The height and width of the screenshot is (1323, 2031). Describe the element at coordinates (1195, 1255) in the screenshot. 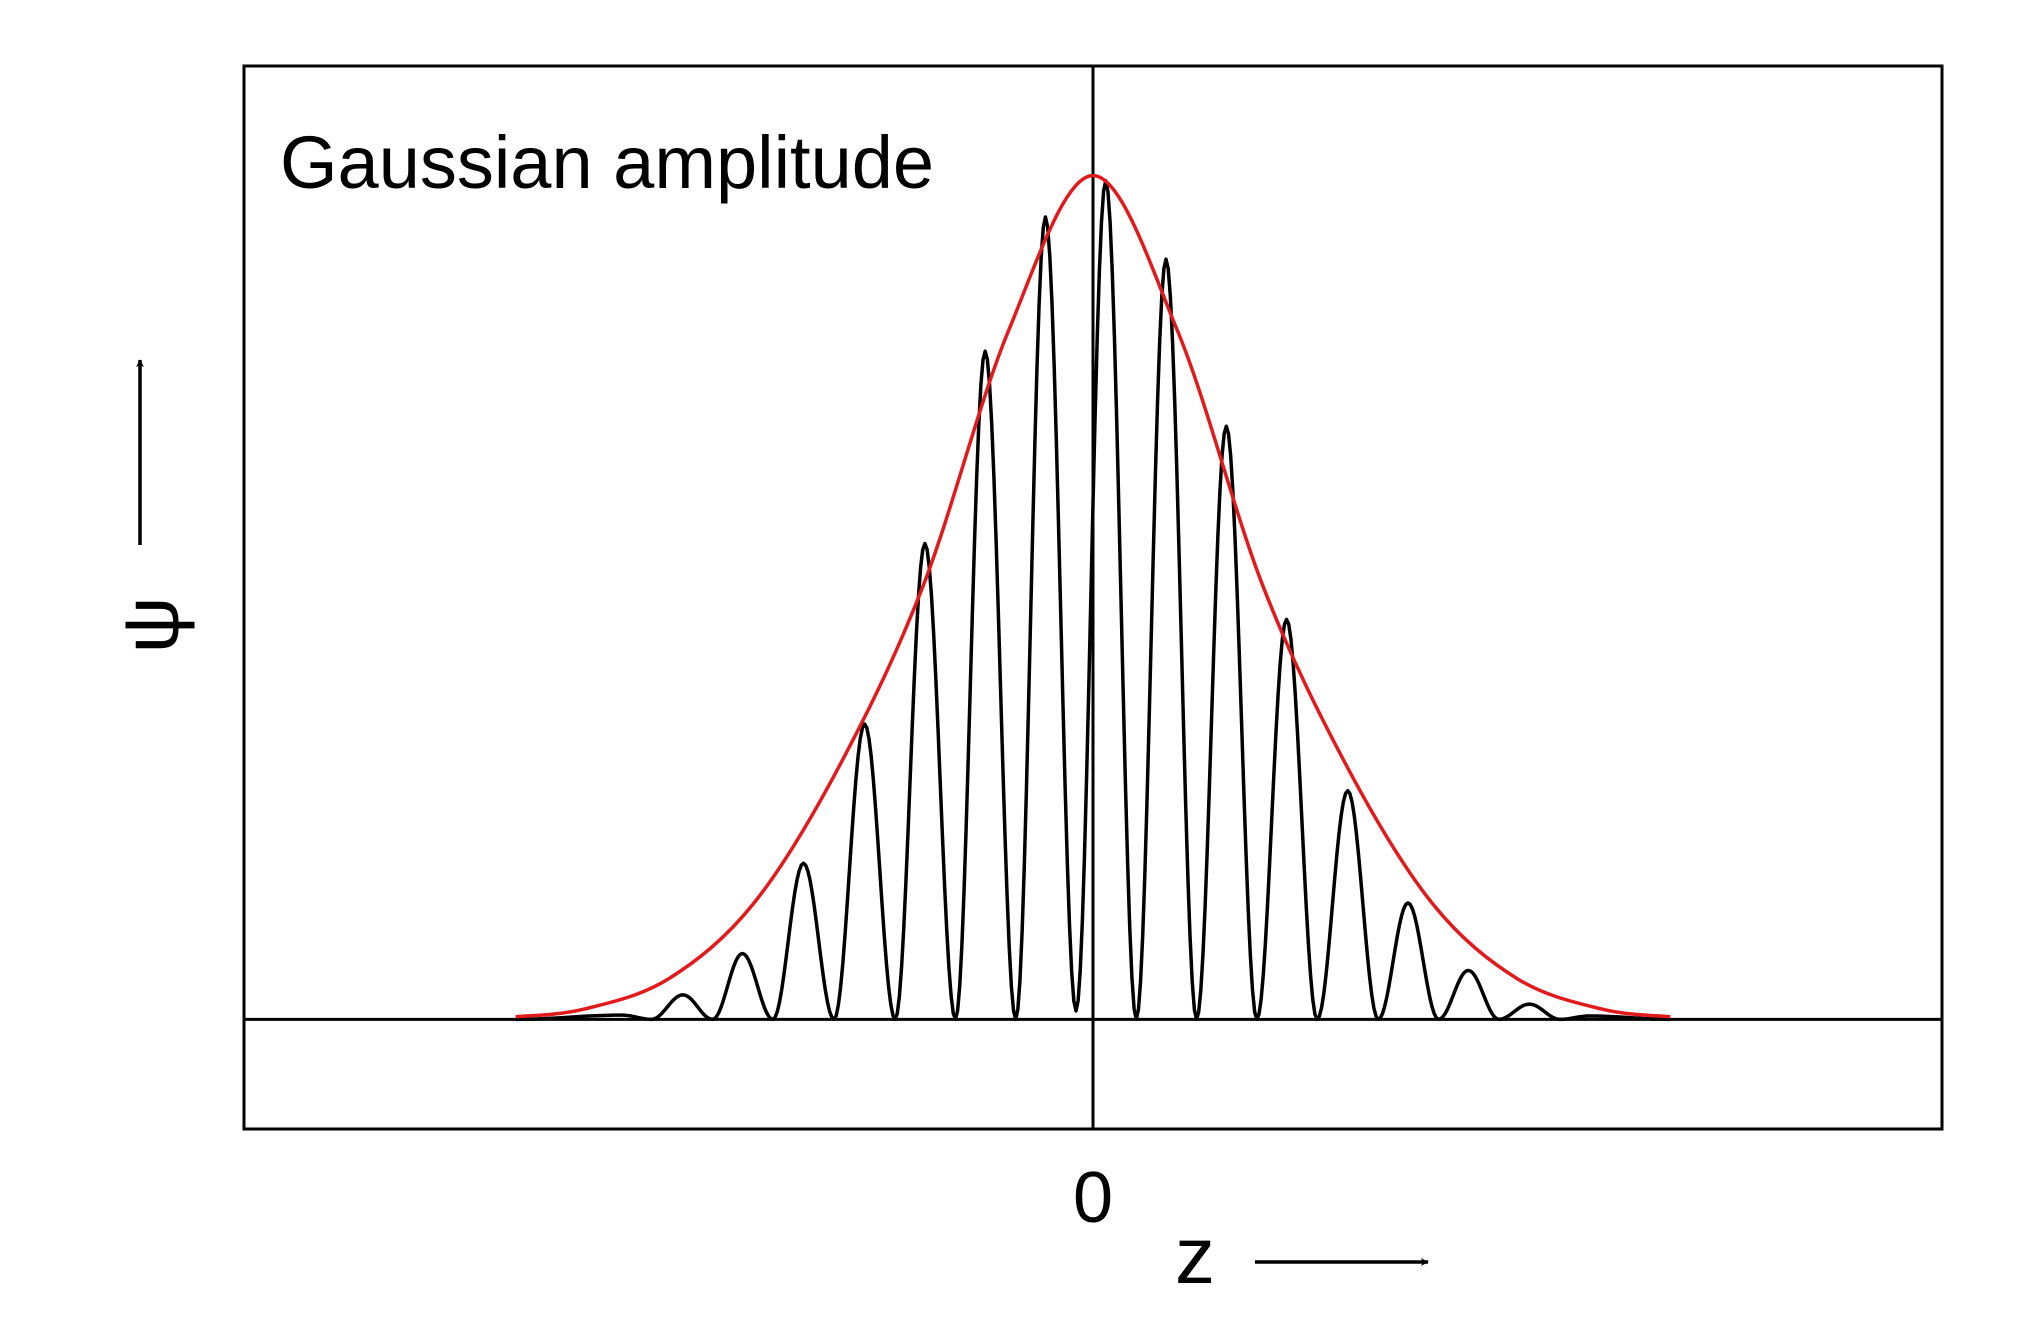

I see `x-axis-label: z` at that location.